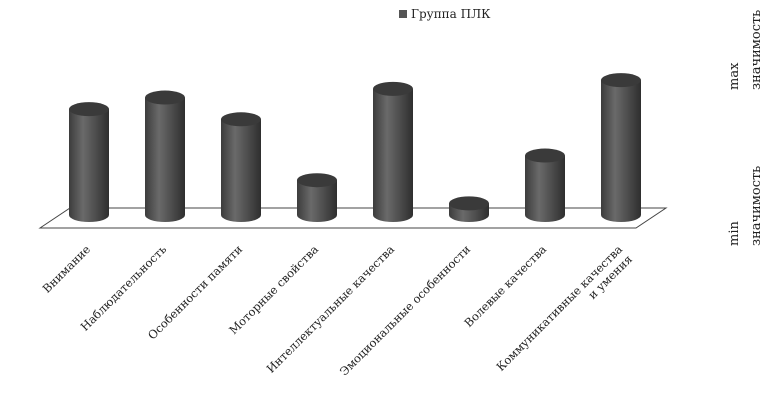 This screenshot has width=776, height=417. What do you see at coordinates (67, 269) in the screenshot?
I see `x-tick-label: Внимание` at bounding box center [67, 269].